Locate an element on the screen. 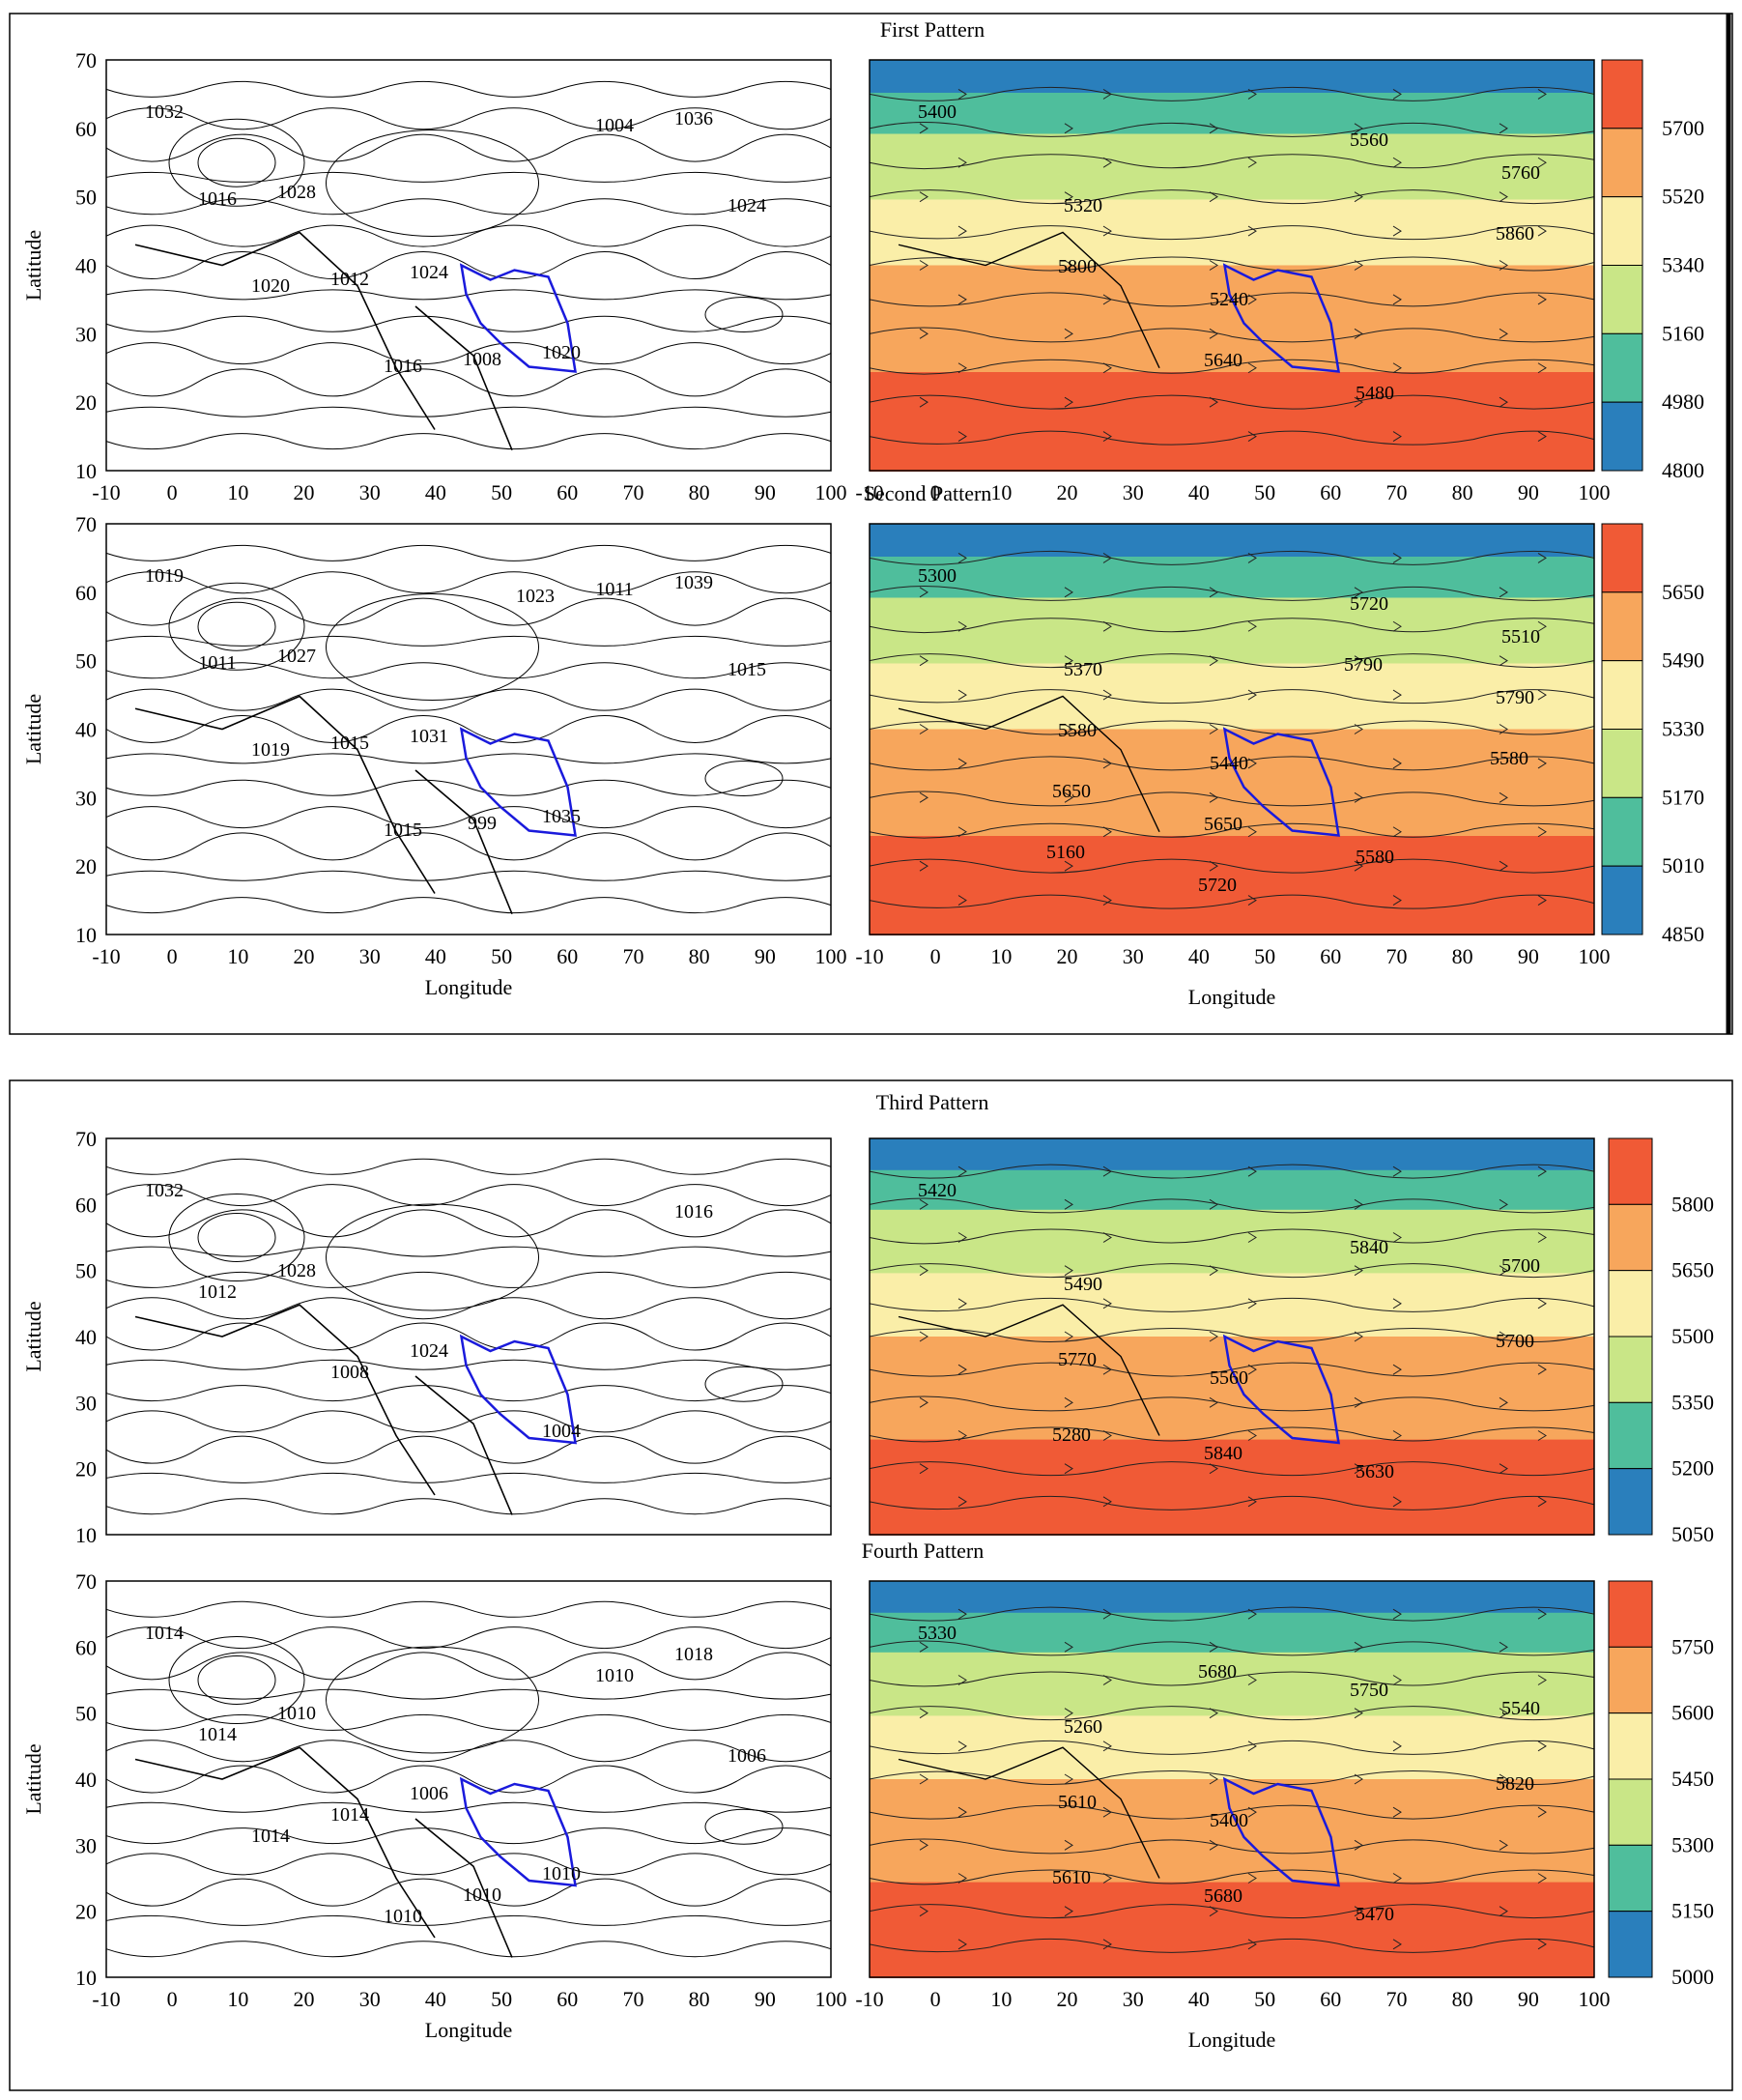 Image resolution: width=1742 pixels, height=2100 pixels. colorbar-tick: 5800 is located at coordinates (1693, 1204).